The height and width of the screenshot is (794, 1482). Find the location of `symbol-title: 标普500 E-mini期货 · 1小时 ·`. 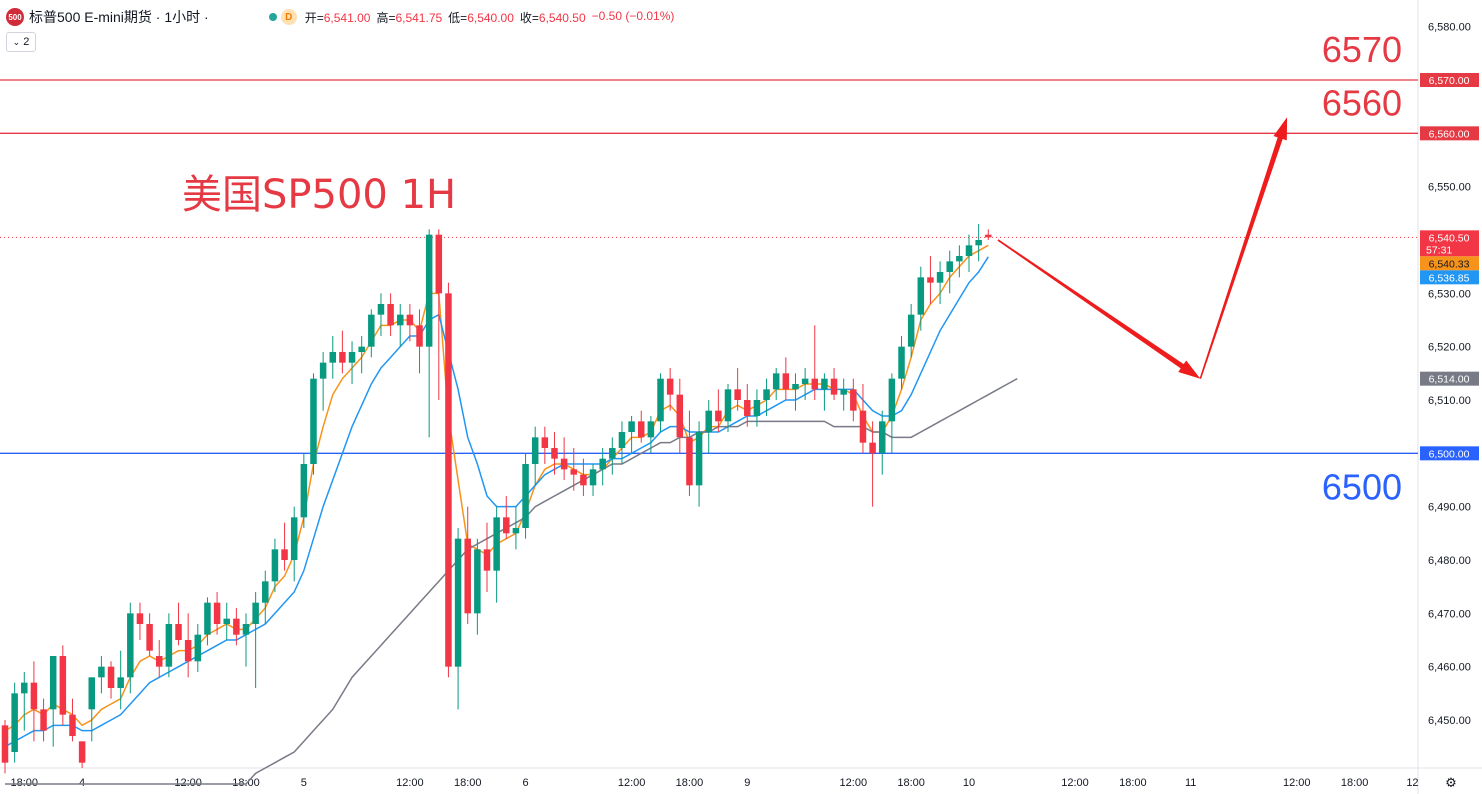

symbol-title: 标普500 E-mini期货 · 1小时 · is located at coordinates (119, 17).